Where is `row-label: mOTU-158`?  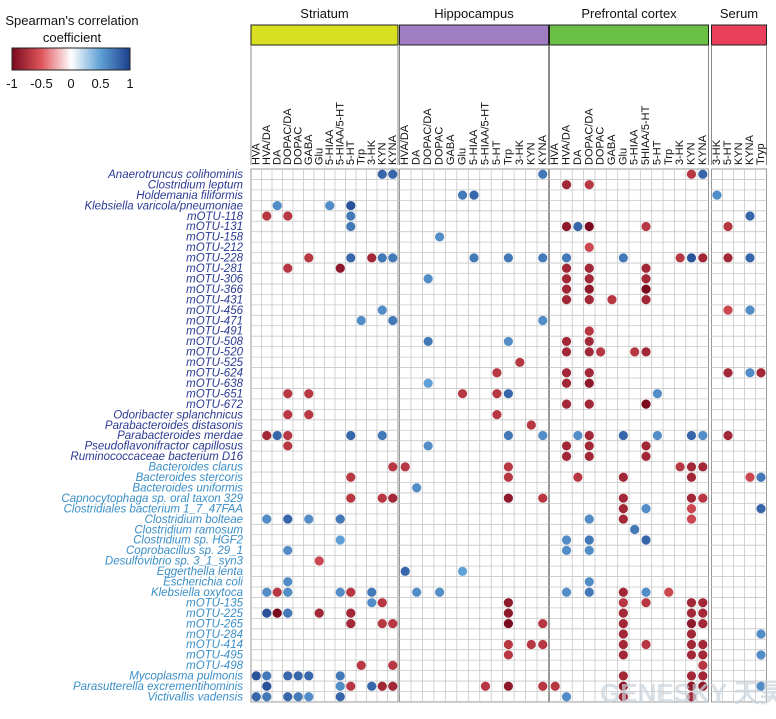
row-label: mOTU-158 is located at coordinates (214, 238).